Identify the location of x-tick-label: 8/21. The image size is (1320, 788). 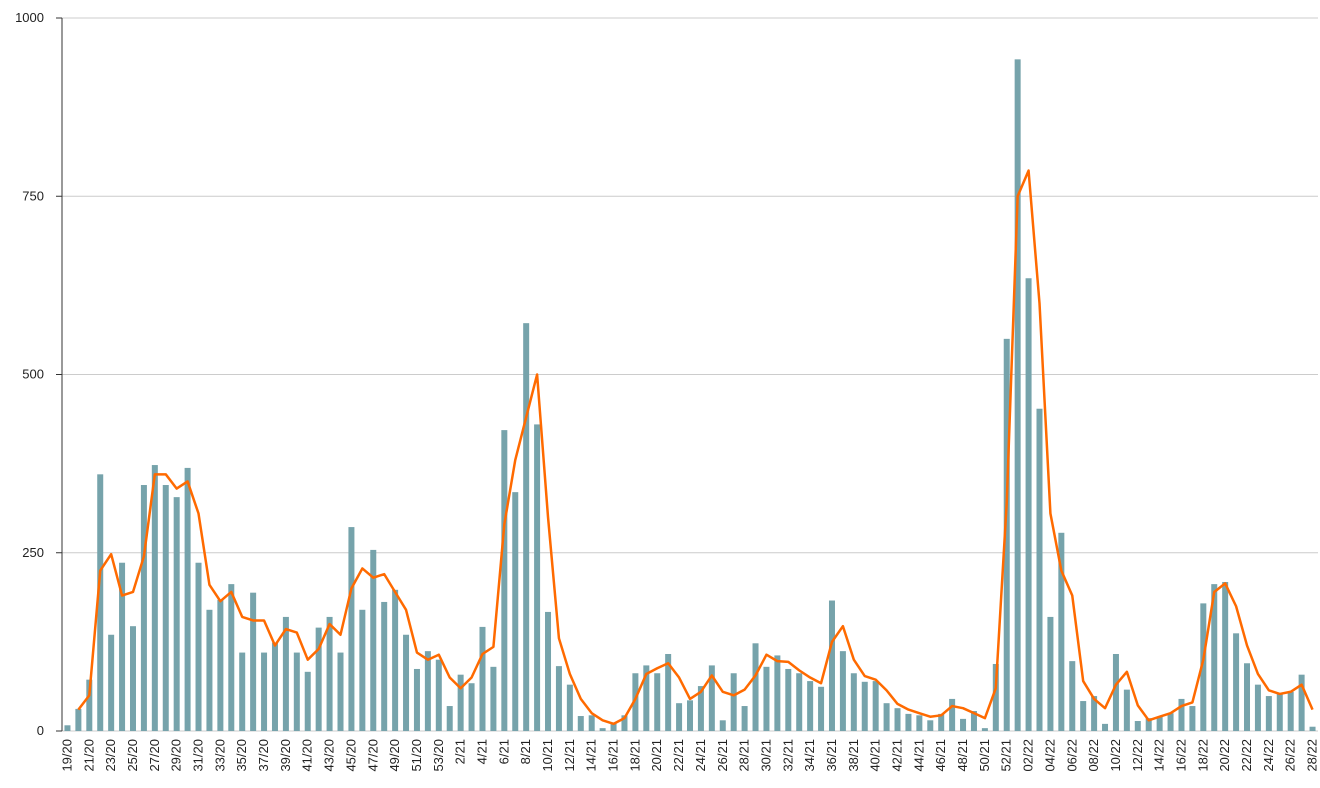
(525, 751).